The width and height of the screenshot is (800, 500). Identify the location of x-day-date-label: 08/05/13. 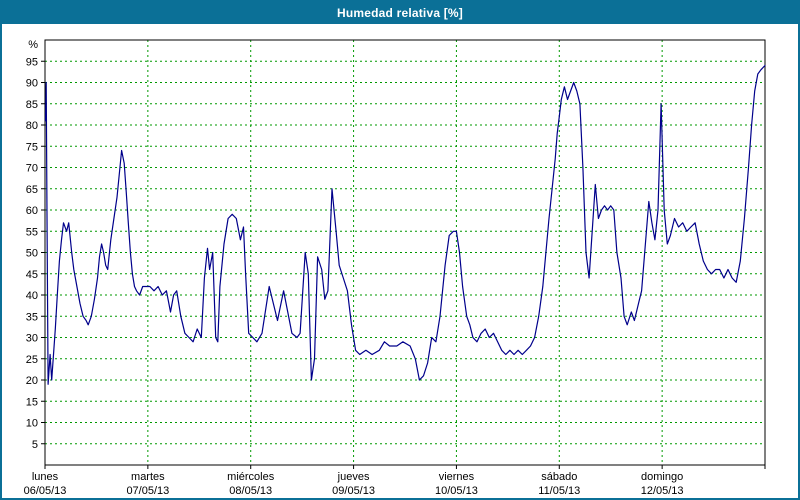
(250, 491).